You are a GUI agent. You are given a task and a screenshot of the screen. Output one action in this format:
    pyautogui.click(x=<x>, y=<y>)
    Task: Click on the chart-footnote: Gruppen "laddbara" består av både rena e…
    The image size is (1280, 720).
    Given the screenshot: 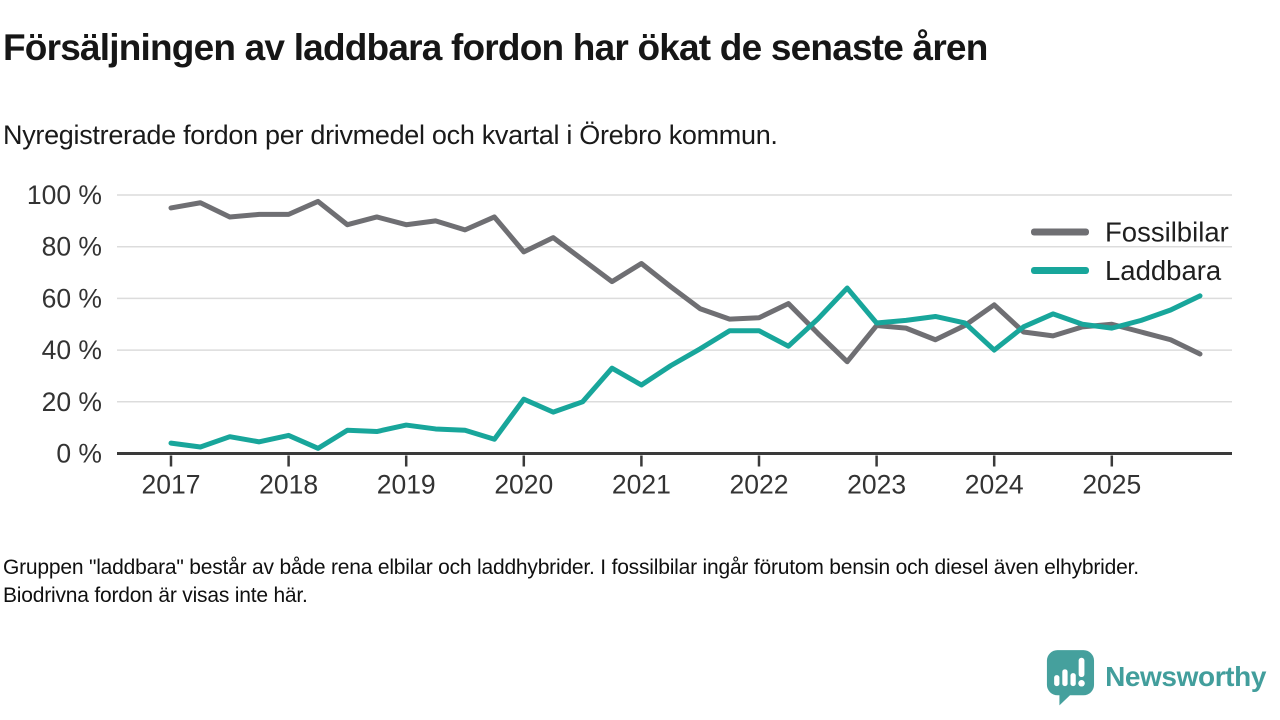 What is the action you would take?
    pyautogui.click(x=571, y=581)
    